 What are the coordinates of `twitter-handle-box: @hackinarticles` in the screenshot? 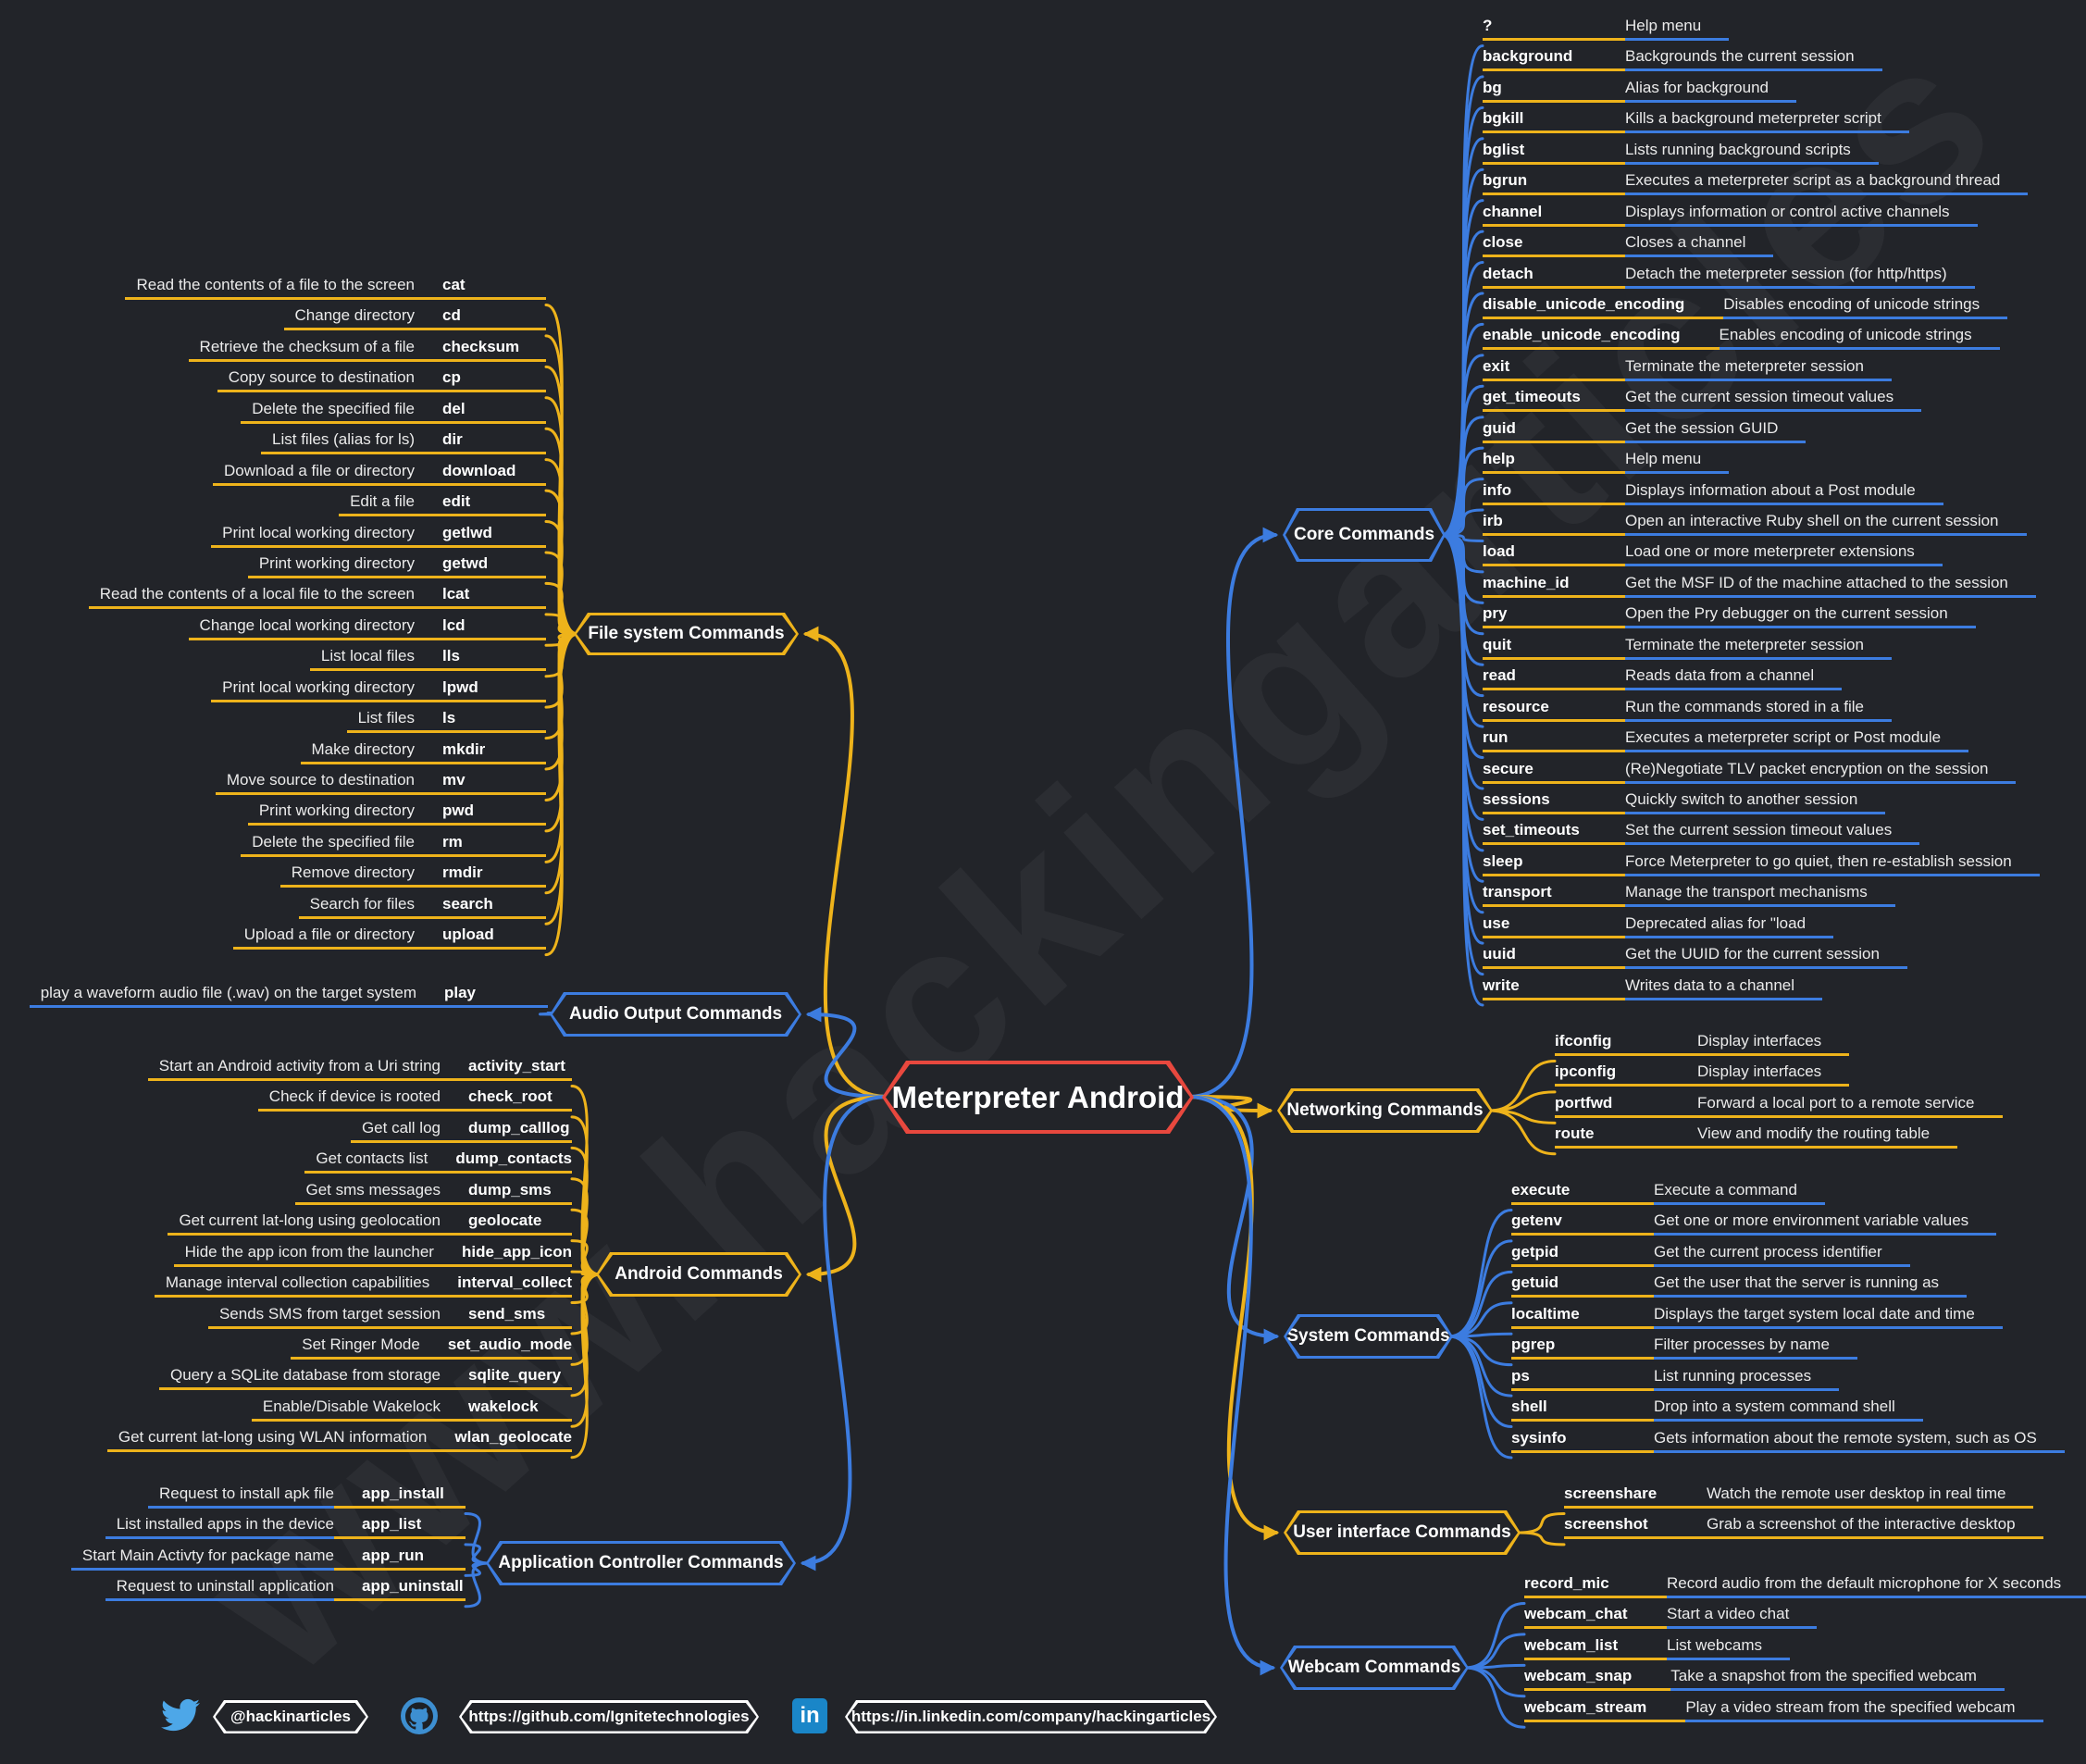 It's located at (290, 1716).